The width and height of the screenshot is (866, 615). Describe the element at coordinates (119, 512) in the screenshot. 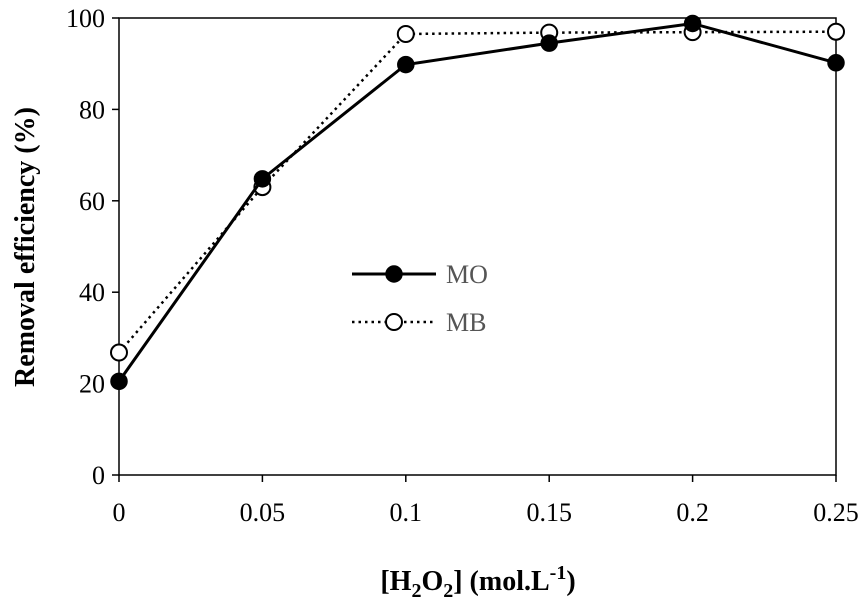

I see `x-tick-label: 0` at that location.